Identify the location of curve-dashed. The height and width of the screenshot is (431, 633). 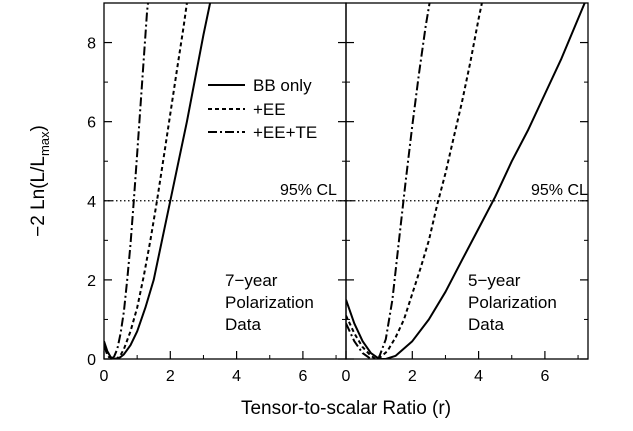
(146, 181).